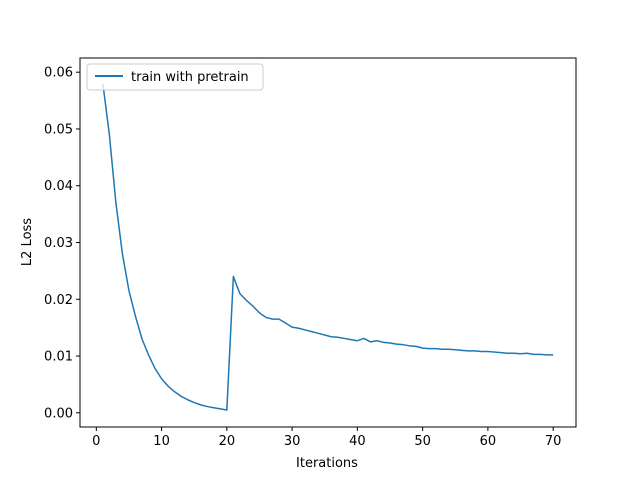  Describe the element at coordinates (357, 441) in the screenshot. I see `x-tick-label: 40` at that location.